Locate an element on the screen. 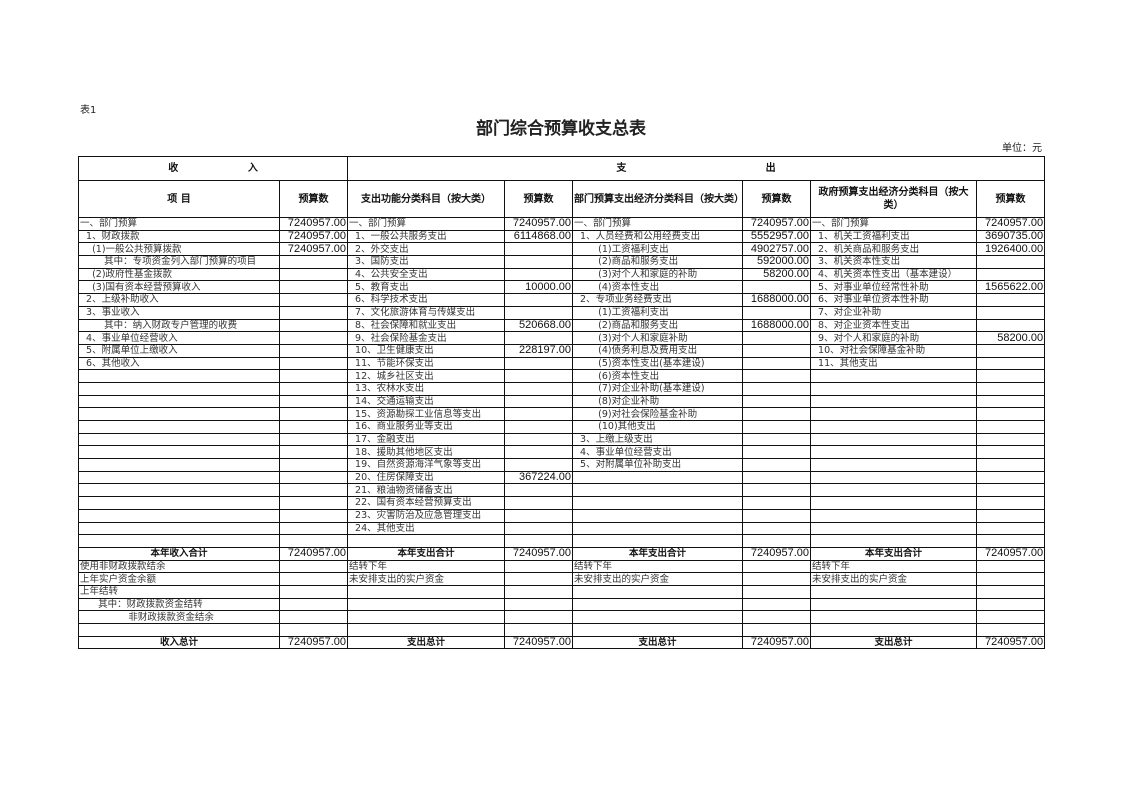 Image resolution: width=1122 pixels, height=793 pixels. dept-econ-item-cell: (10)其他支出 is located at coordinates (658, 427).